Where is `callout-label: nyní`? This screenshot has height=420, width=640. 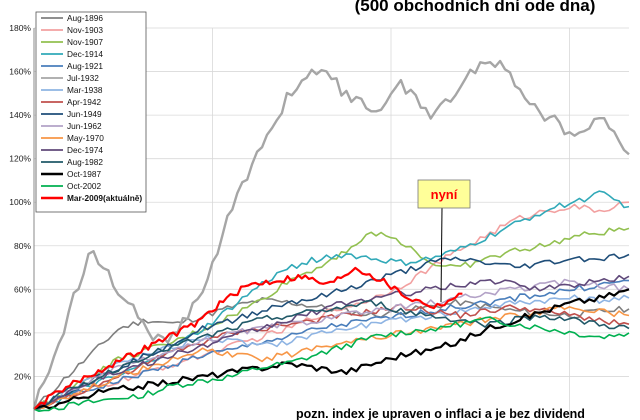 callout-label: nyní is located at coordinates (444, 194).